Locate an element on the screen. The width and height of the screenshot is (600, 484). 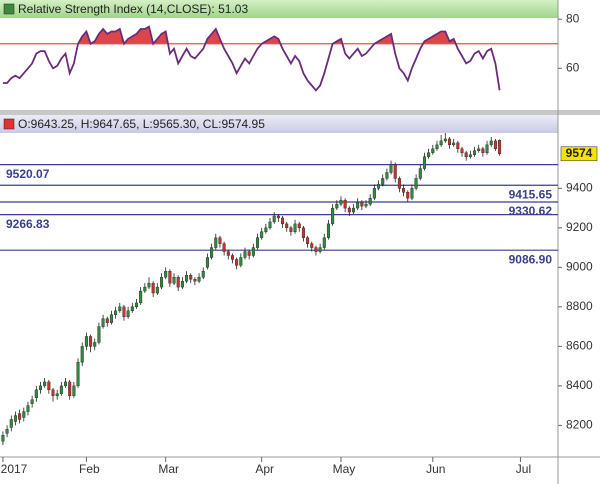
x-tick-label: Jul is located at coordinates (523, 469).